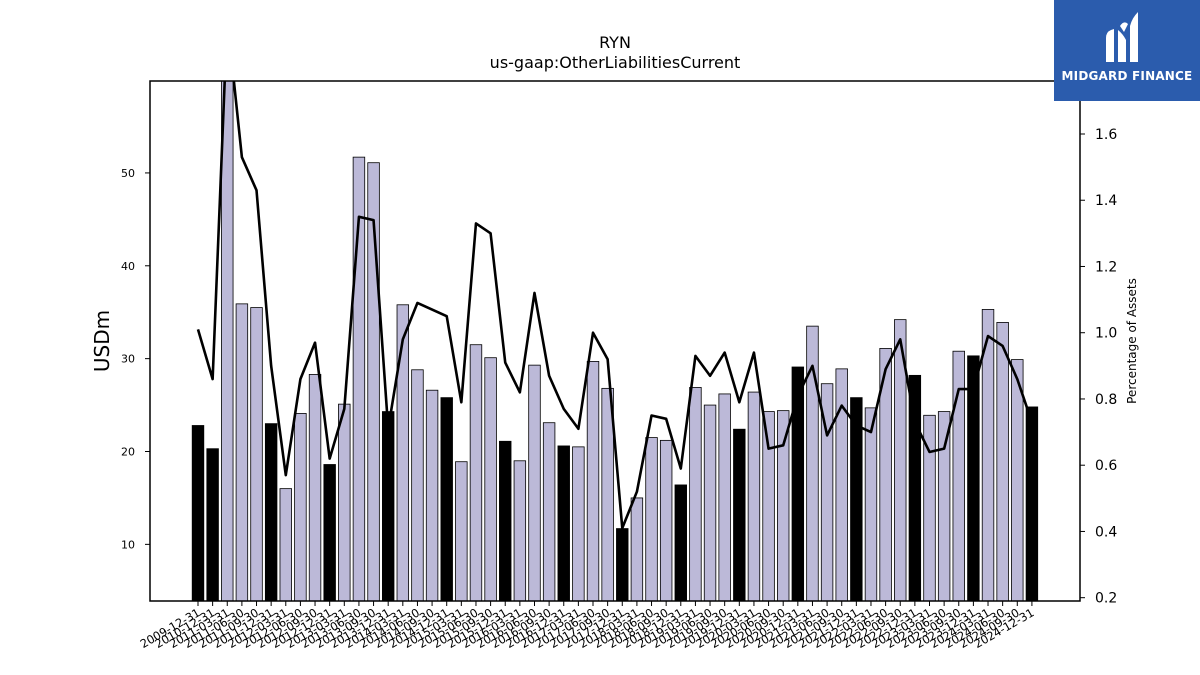 This screenshot has height=675, width=1200. I want to click on y2-tick-label: 0.2, so click(1106, 599).